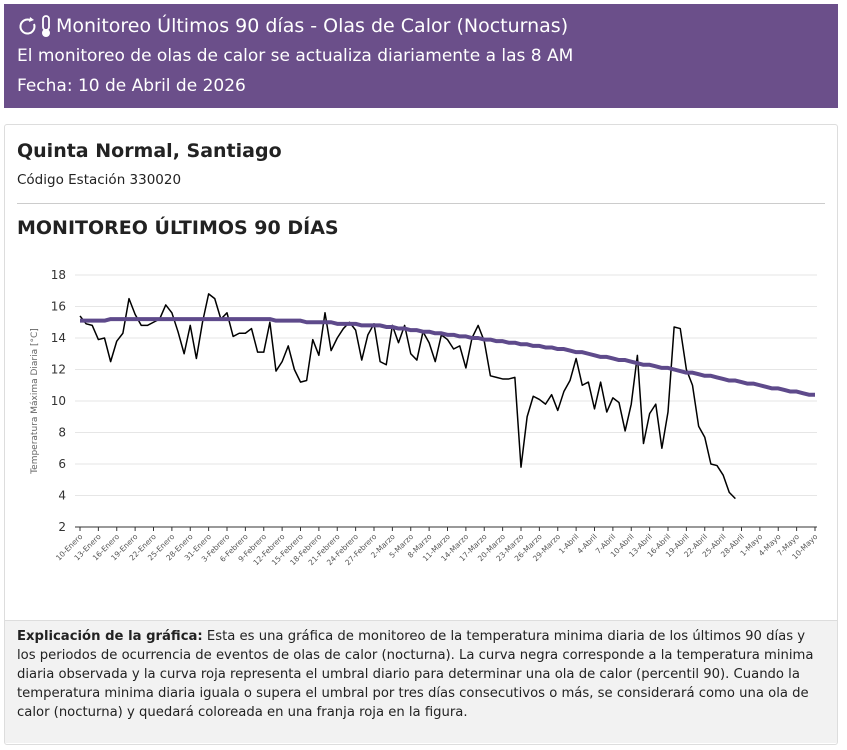 The height and width of the screenshot is (750, 847). I want to click on y-axis-label: Temperatura Máxima Diaria [°C], so click(35, 401).